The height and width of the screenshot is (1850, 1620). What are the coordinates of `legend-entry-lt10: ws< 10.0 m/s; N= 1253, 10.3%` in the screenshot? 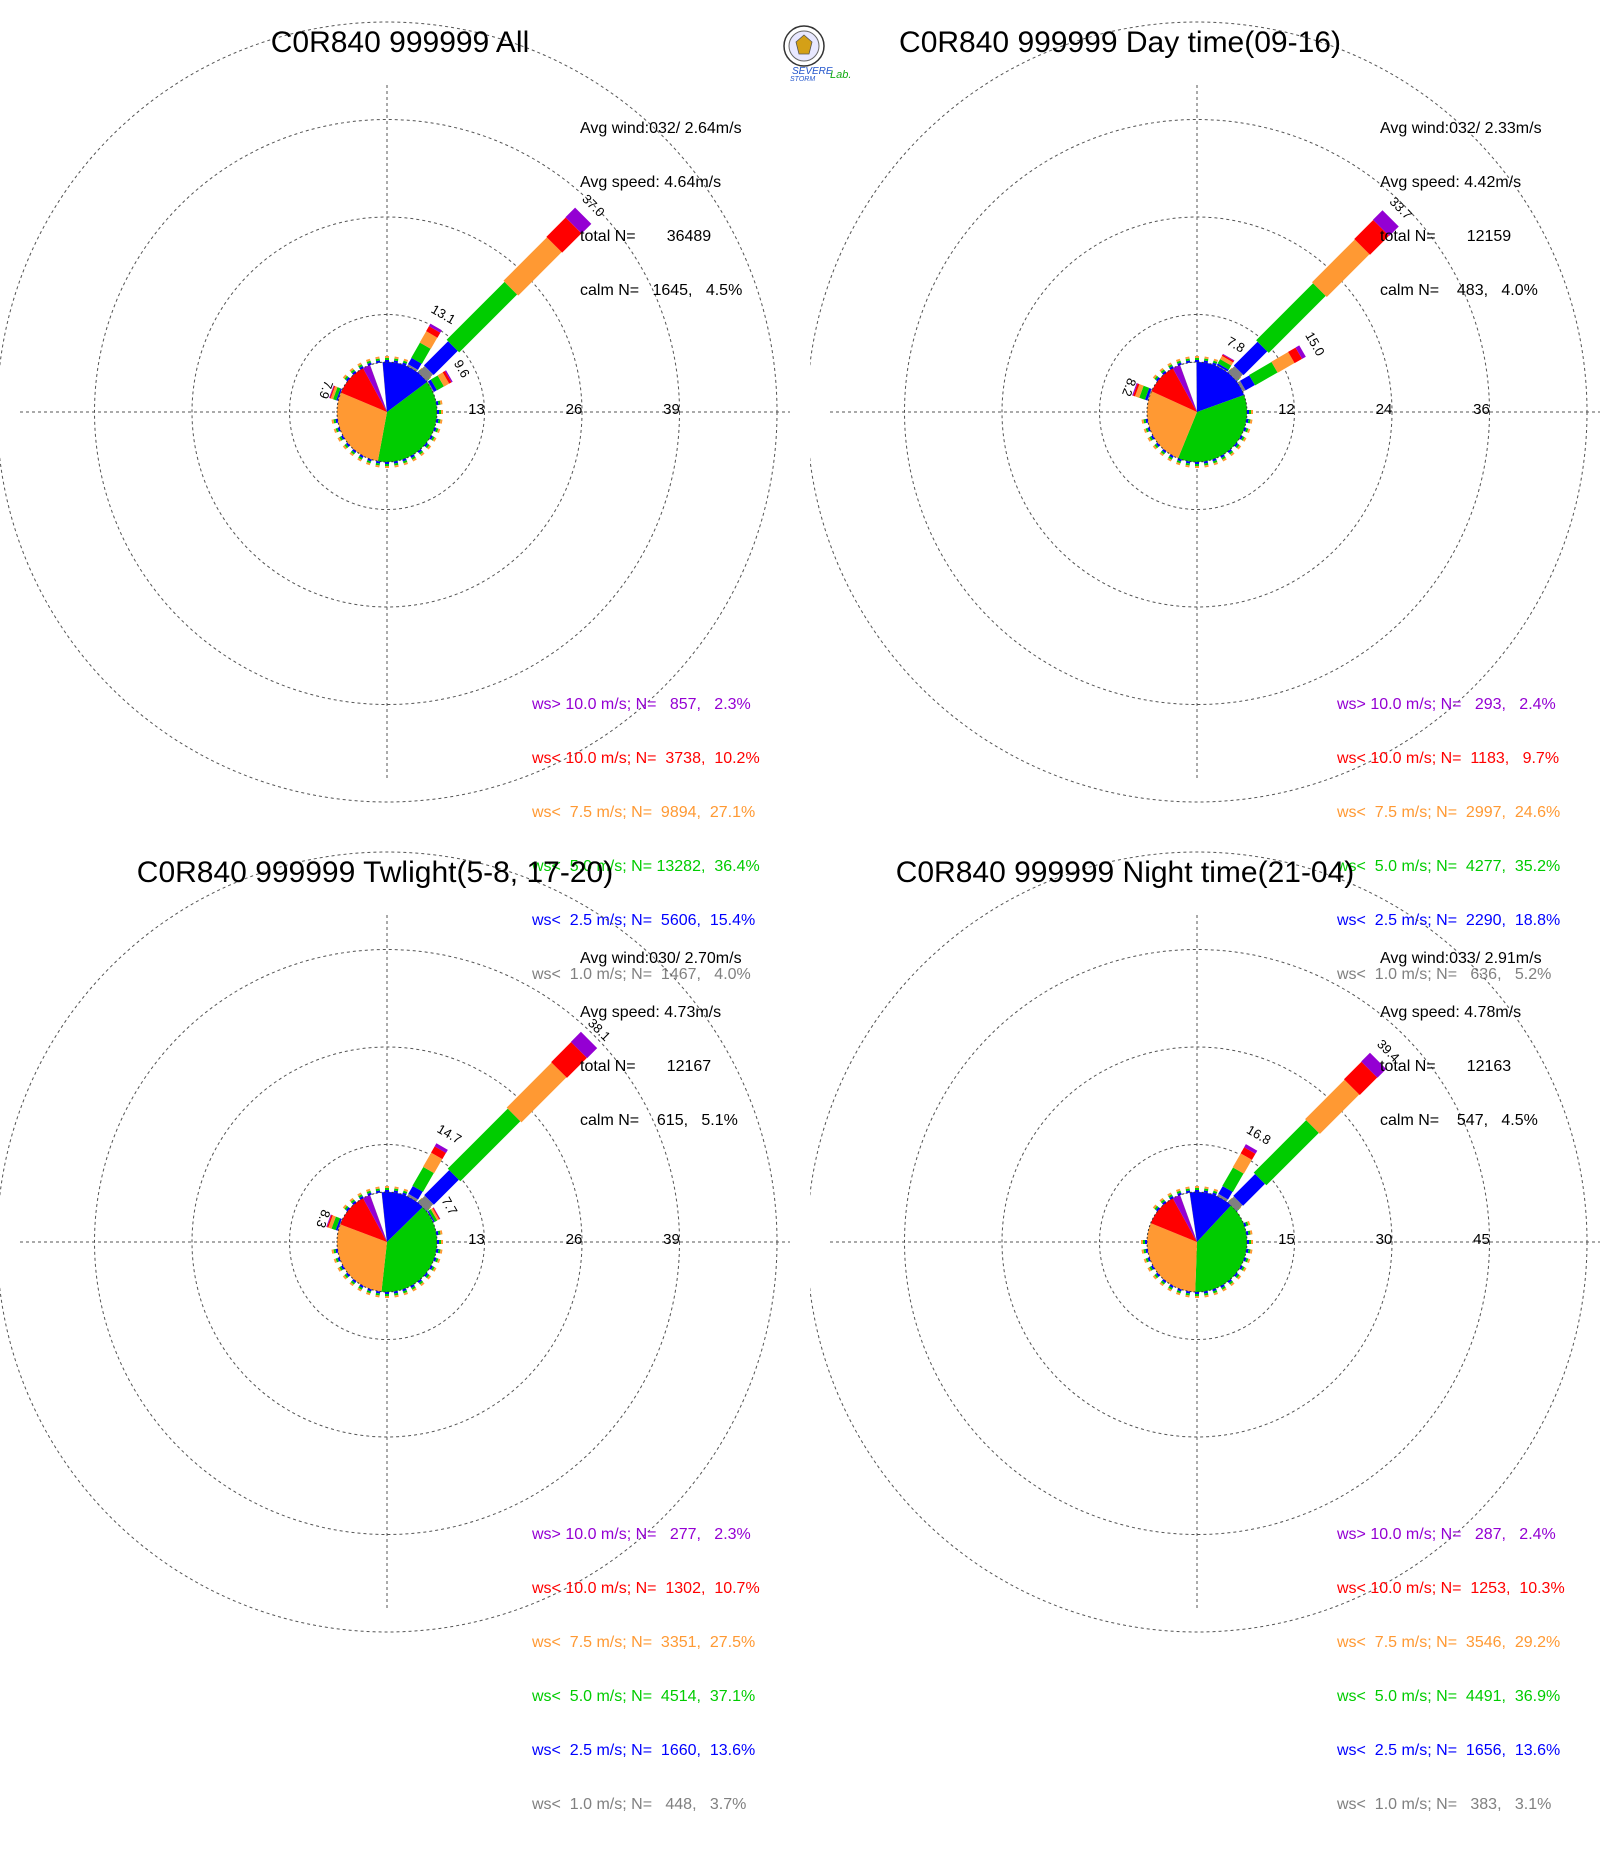 It's located at (1451, 1589).